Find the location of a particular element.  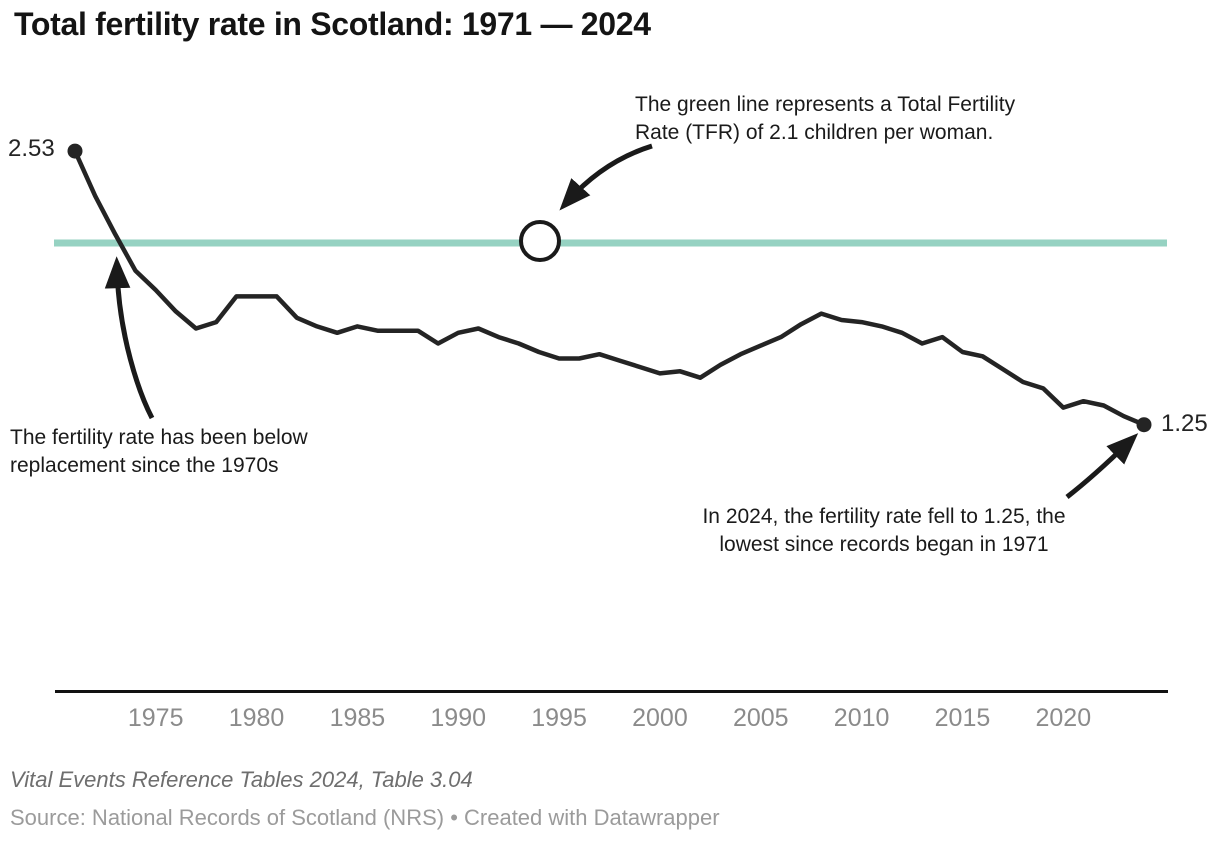

x-tick-label: 2015 is located at coordinates (962, 718).